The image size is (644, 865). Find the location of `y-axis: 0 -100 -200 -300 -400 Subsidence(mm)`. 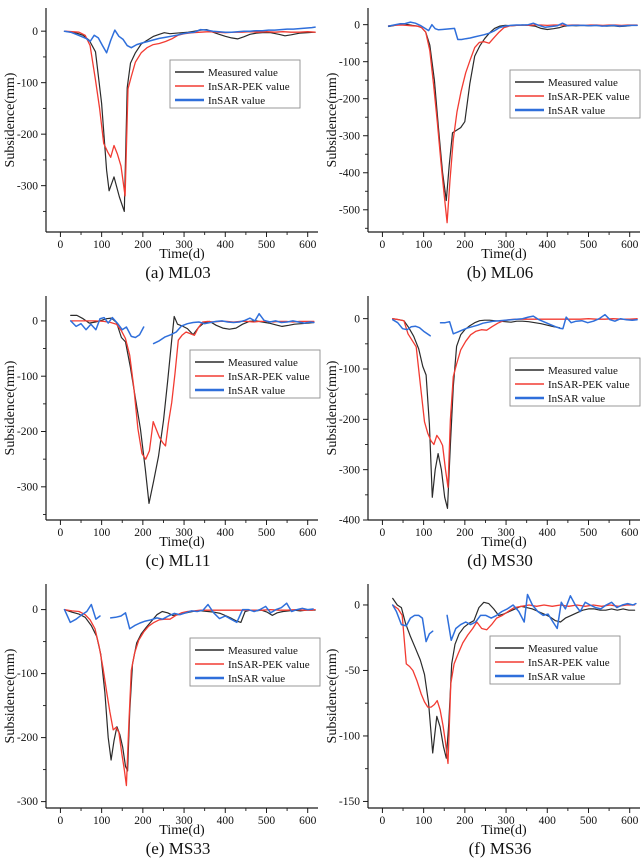

y-axis: 0 -100 -200 -300 -400 Subsidence(mm) is located at coordinates (346, 420).